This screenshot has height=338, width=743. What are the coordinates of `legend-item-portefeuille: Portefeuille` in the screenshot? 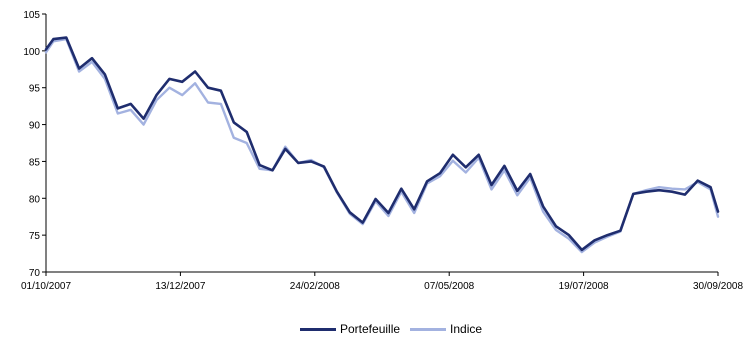 It's located at (350, 329).